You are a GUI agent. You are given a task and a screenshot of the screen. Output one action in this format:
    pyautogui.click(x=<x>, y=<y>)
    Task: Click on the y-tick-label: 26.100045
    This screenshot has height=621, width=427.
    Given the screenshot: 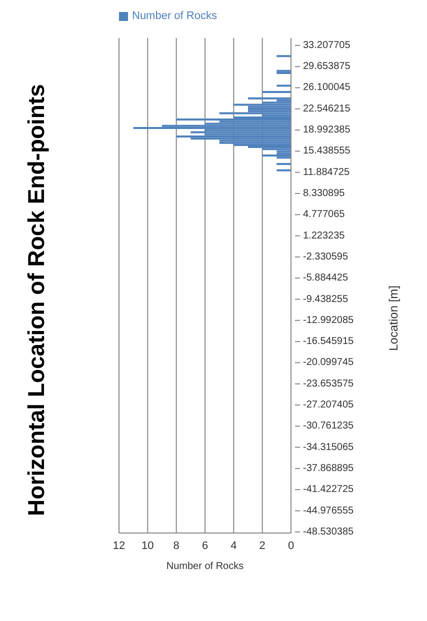 What is the action you would take?
    pyautogui.click(x=327, y=88)
    